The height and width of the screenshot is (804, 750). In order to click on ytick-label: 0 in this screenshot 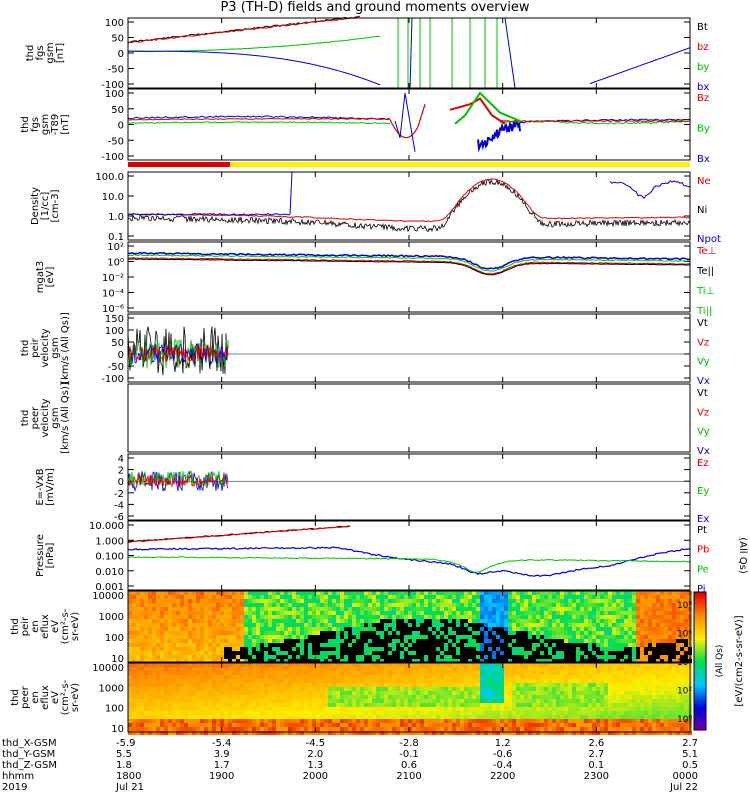, I will do `click(121, 54)`.